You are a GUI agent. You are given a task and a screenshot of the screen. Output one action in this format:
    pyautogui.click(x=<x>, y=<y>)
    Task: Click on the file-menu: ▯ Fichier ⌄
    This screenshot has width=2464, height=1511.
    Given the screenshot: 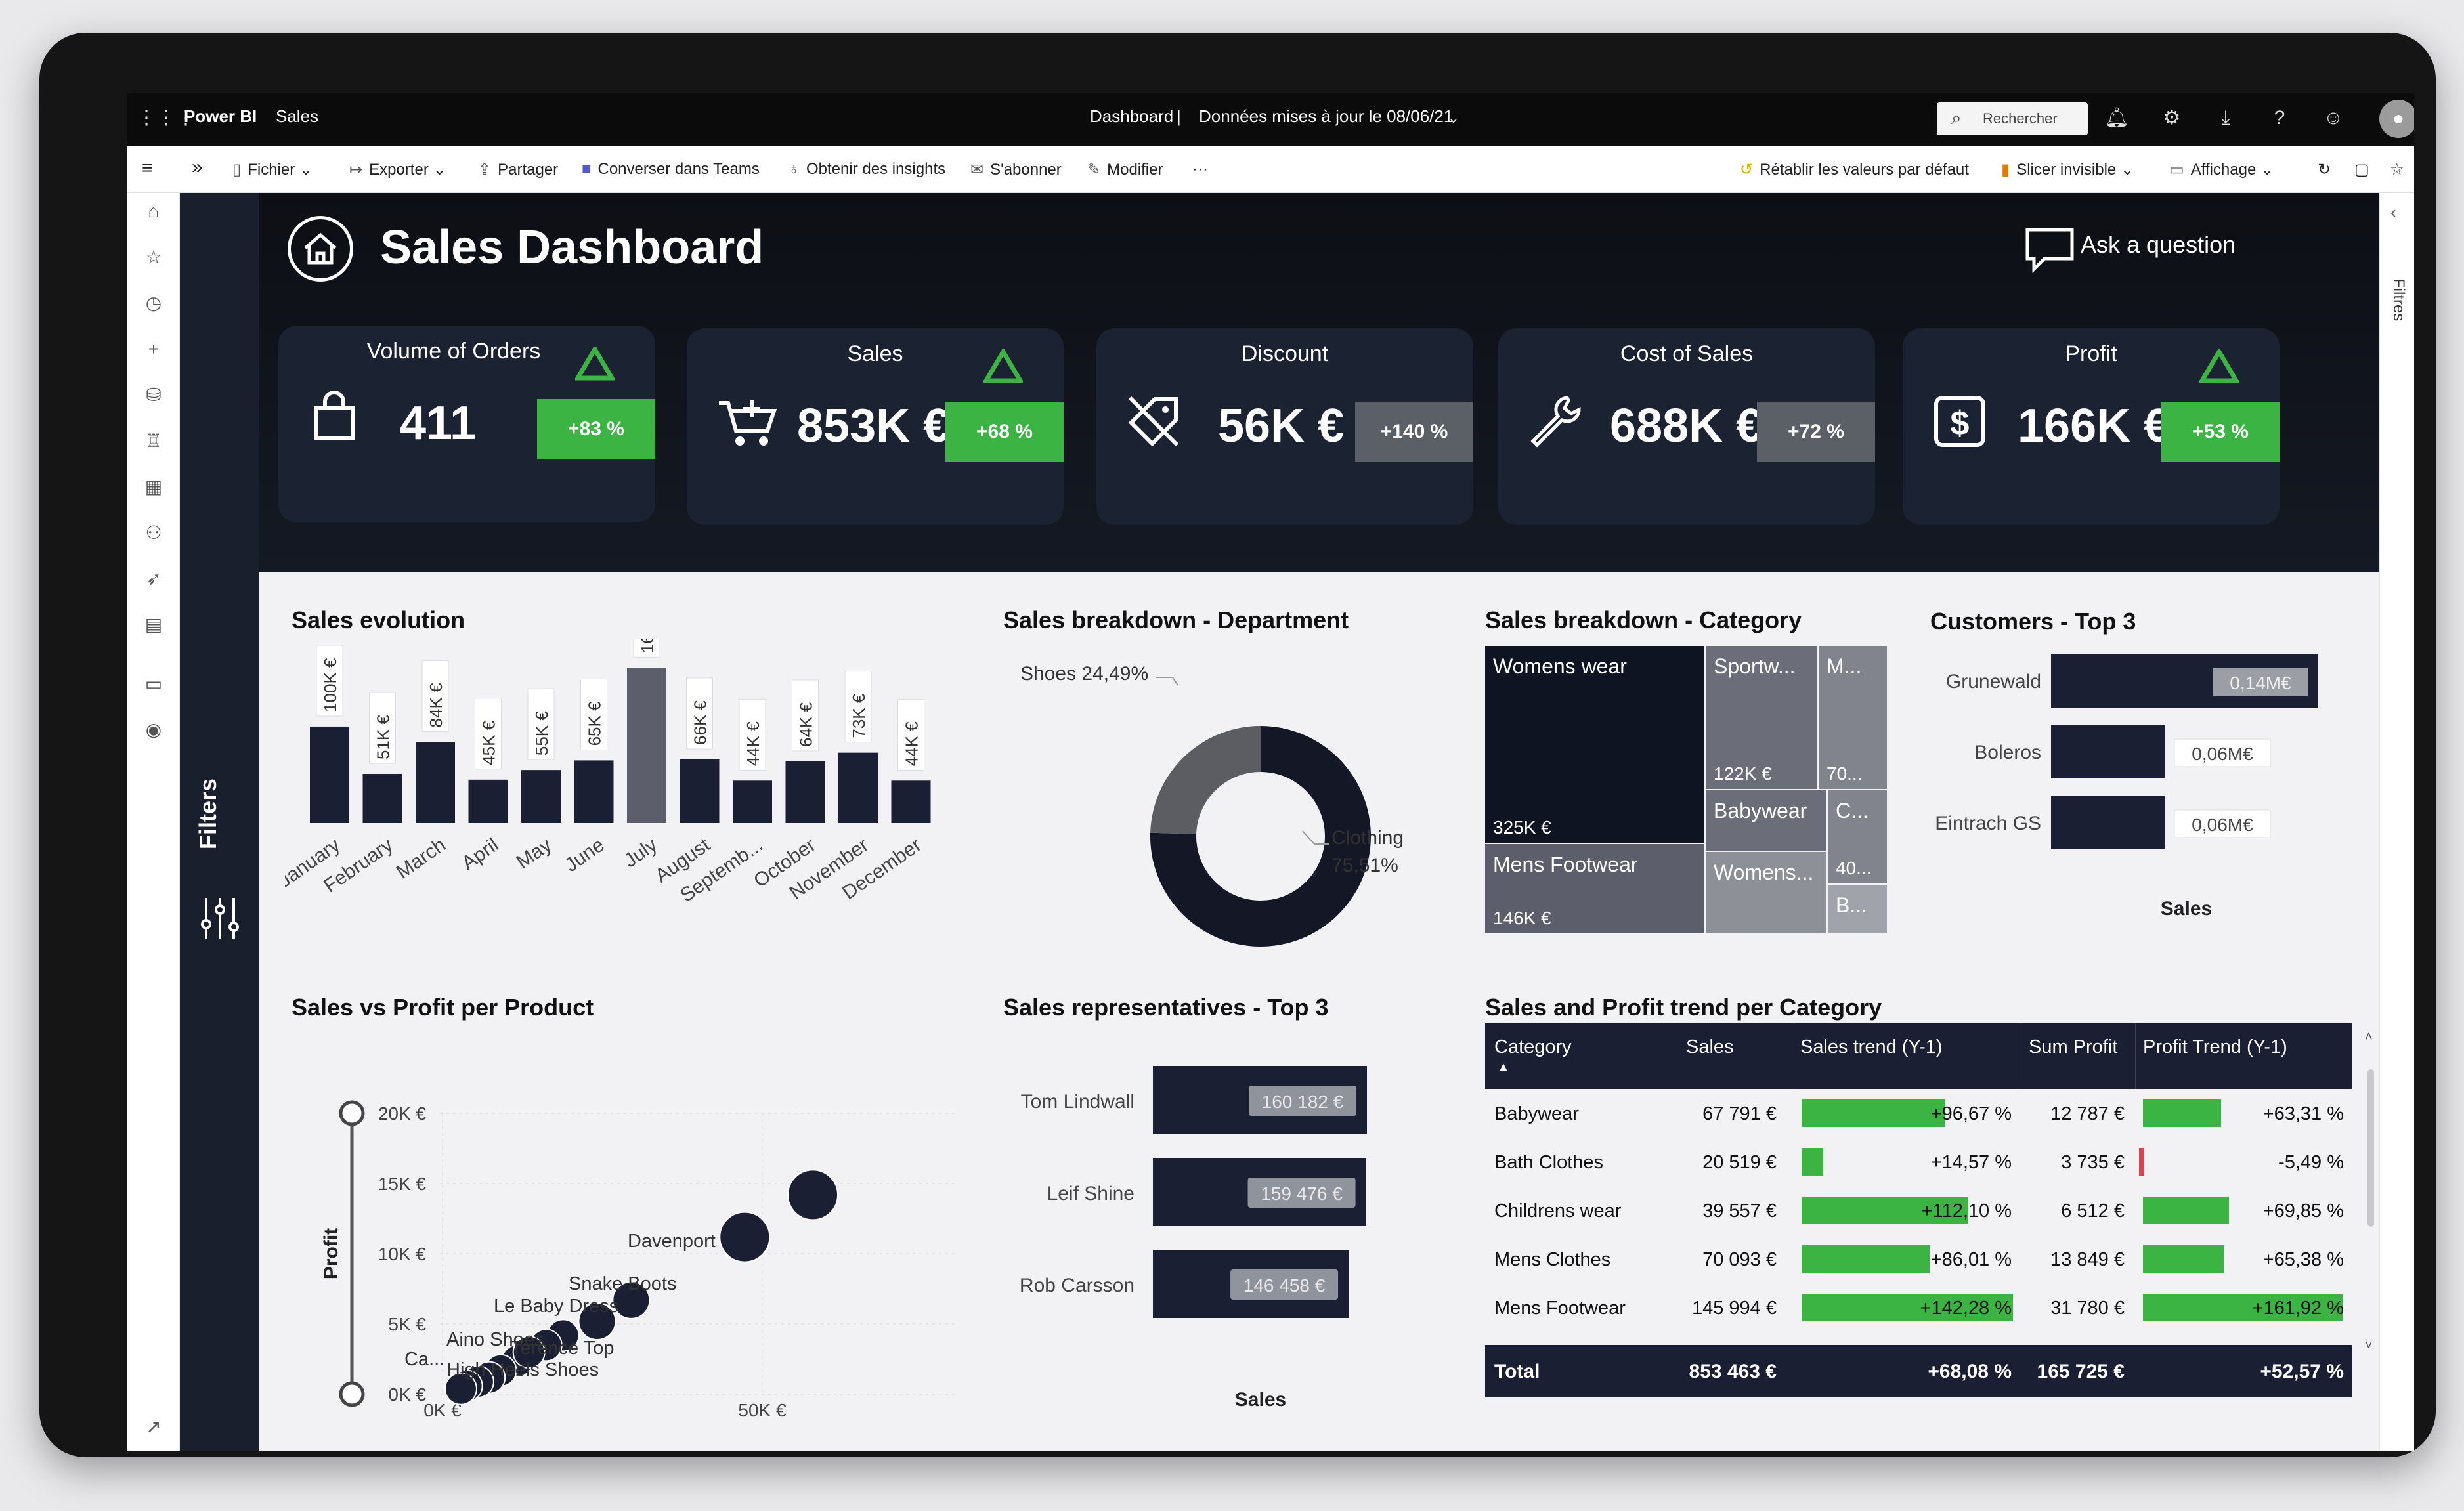 What is the action you would take?
    pyautogui.click(x=272, y=169)
    